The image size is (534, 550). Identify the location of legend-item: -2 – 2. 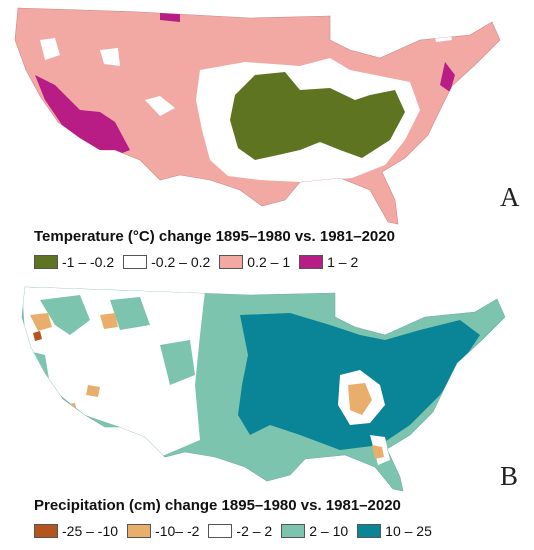
(240, 531).